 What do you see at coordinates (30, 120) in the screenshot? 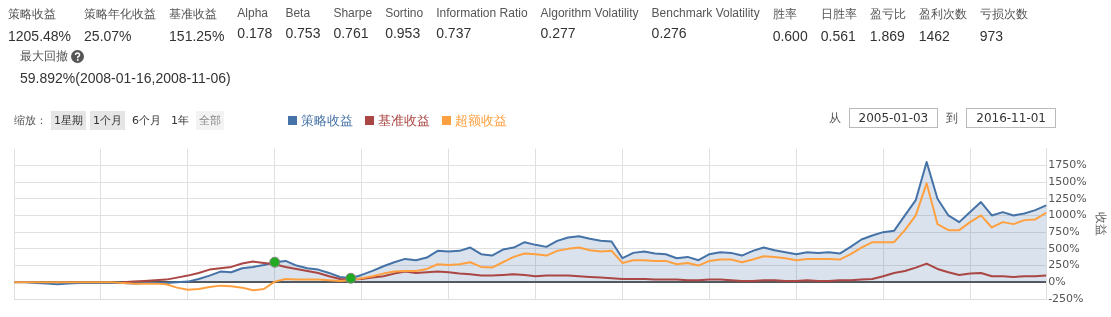
I see `text: 缩放：` at bounding box center [30, 120].